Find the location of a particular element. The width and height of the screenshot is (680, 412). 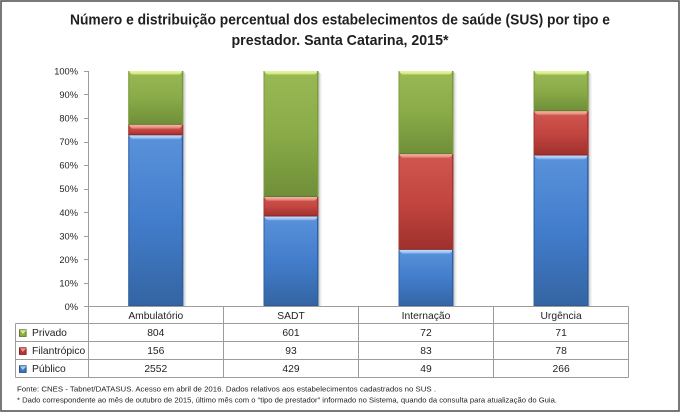

svg-text: 60% is located at coordinates (68, 166).